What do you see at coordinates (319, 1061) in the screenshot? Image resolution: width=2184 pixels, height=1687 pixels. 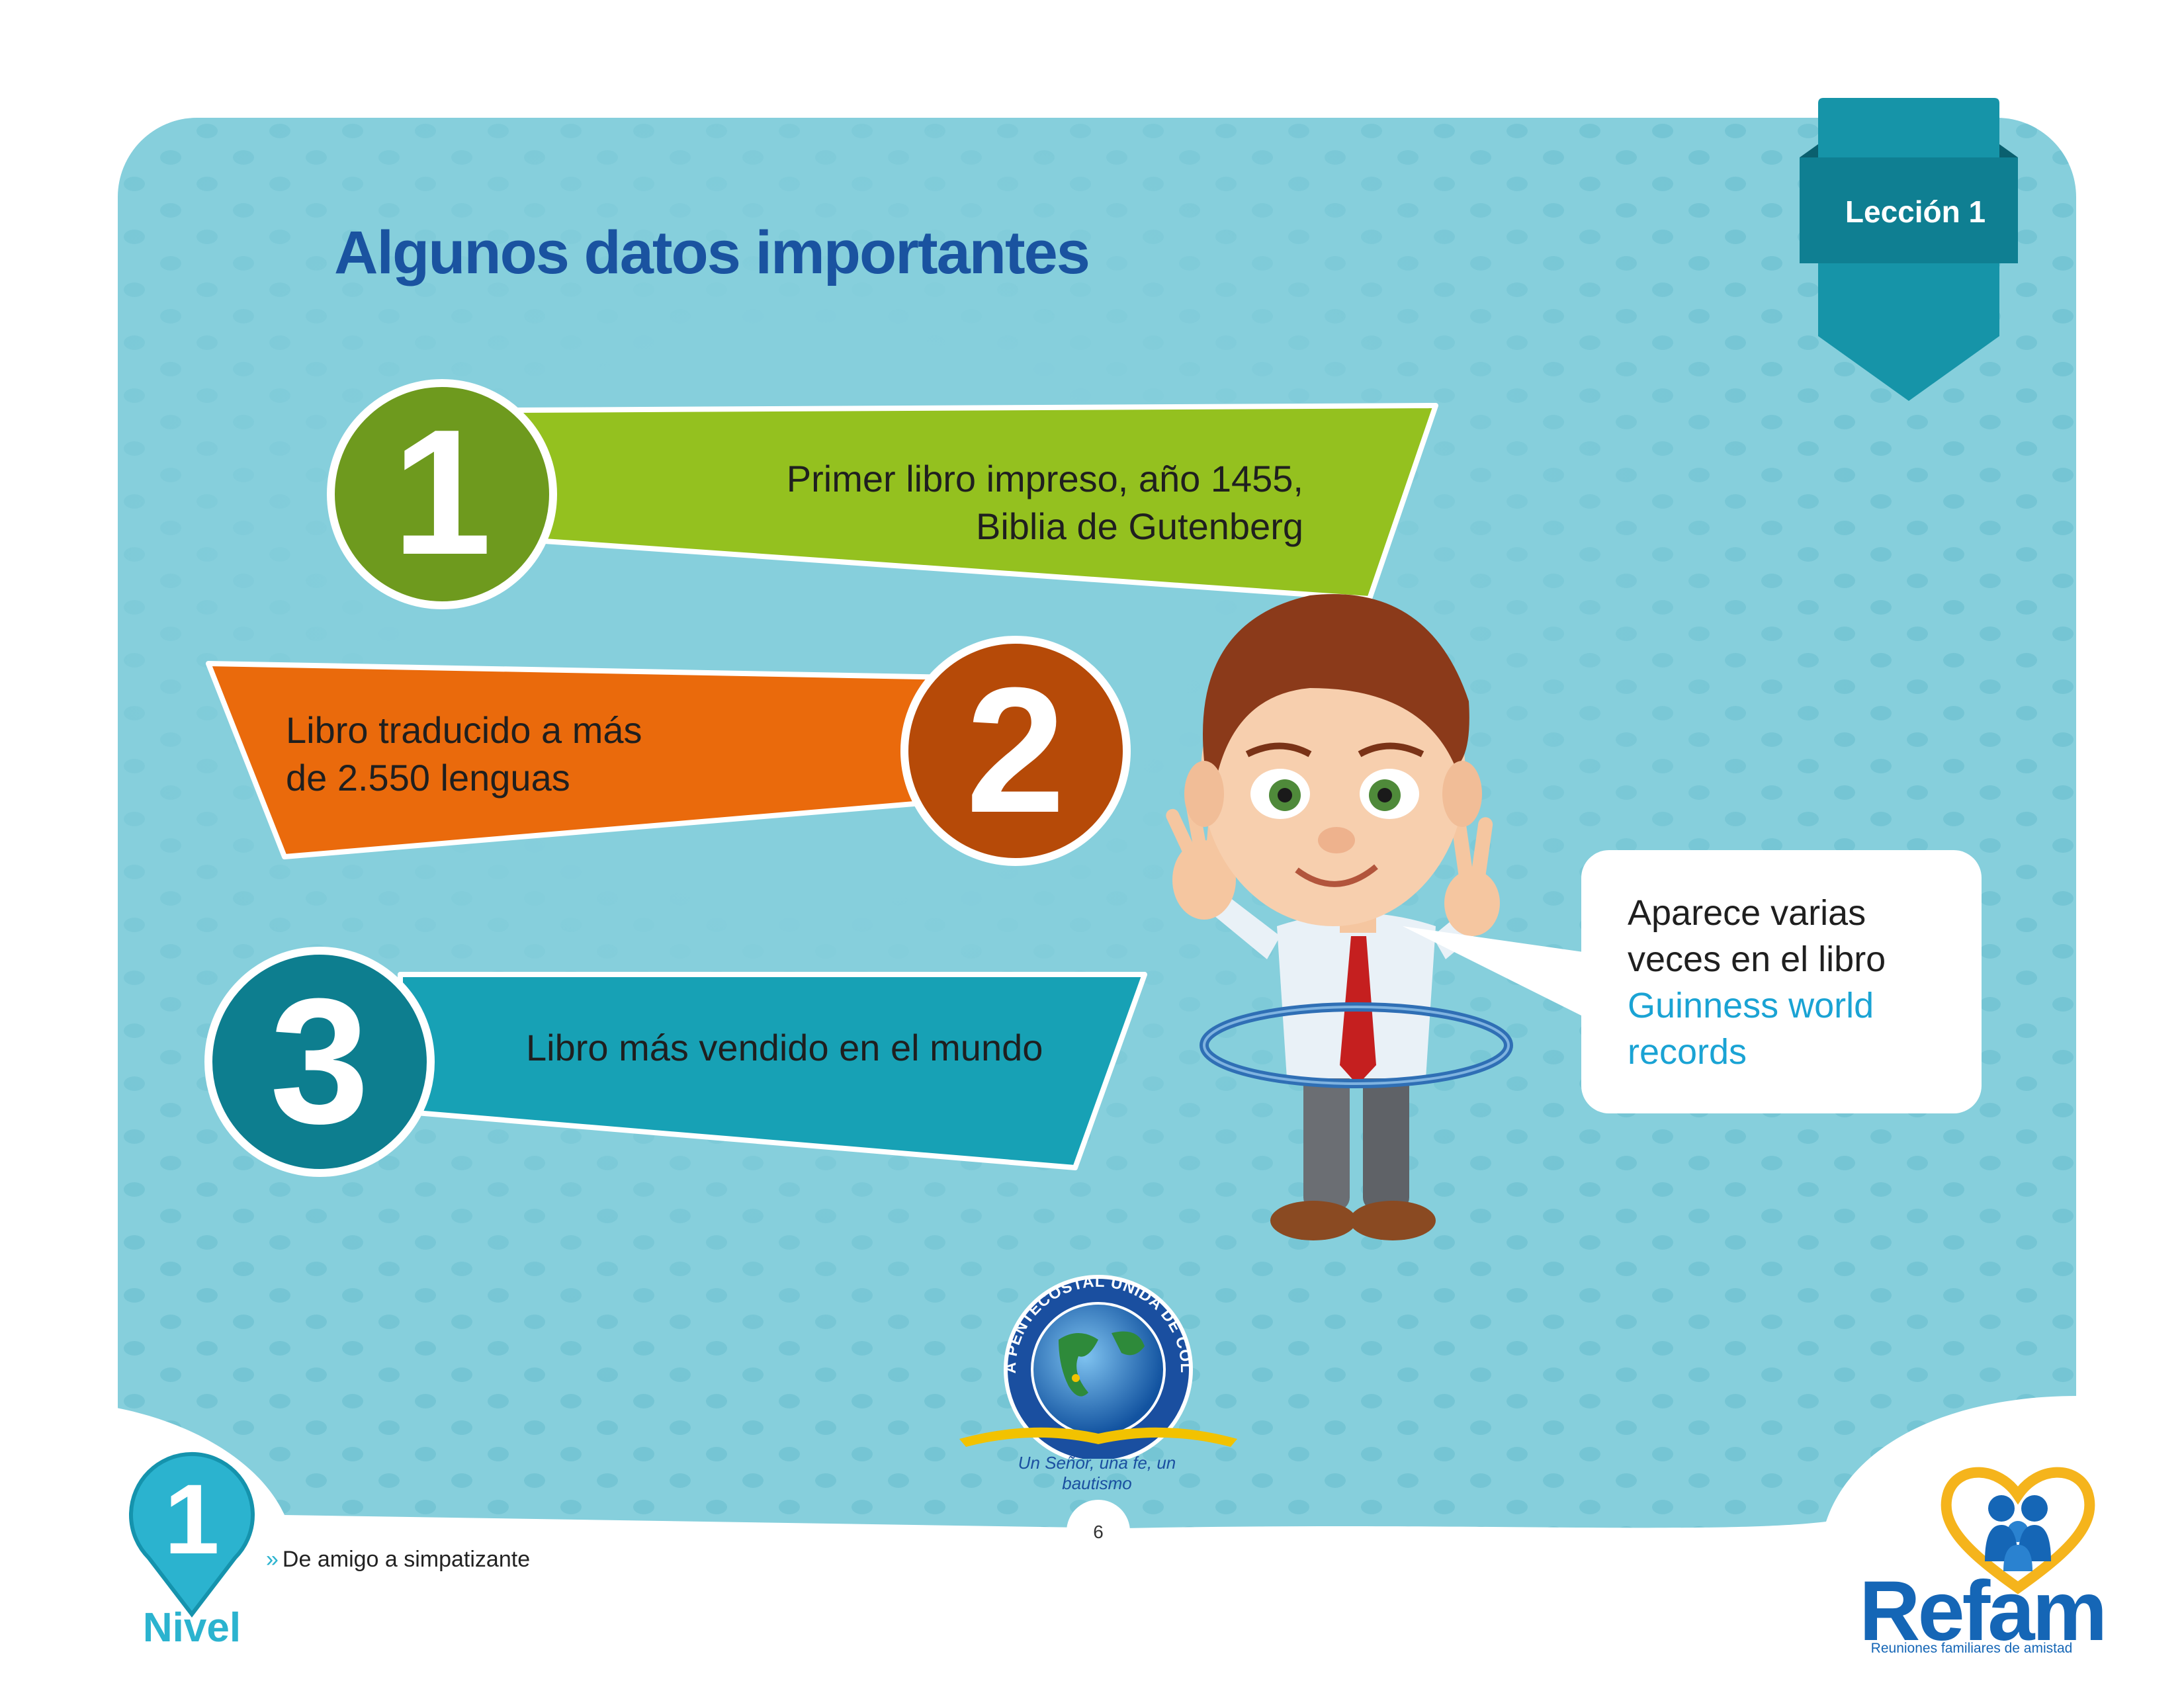 I see `fact-3-number: 3` at bounding box center [319, 1061].